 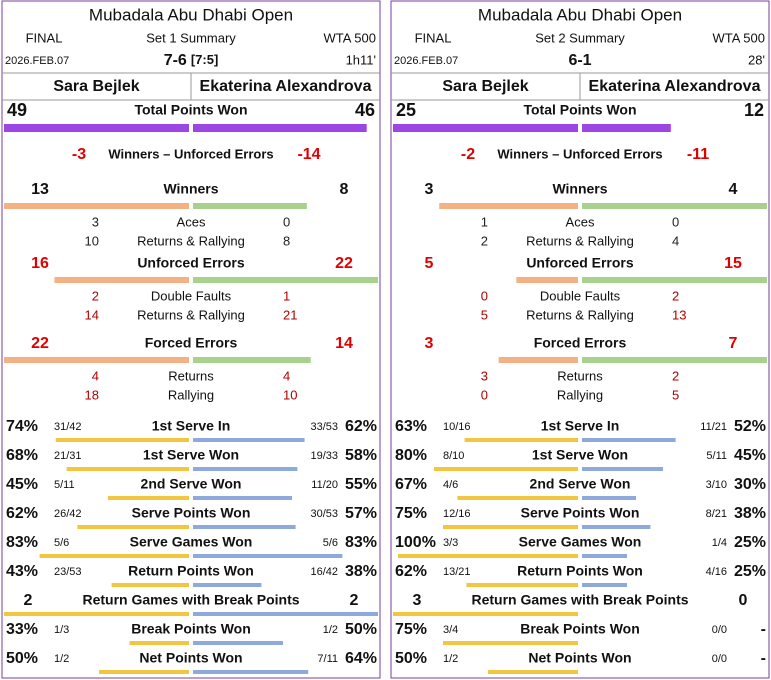 What do you see at coordinates (365, 110) in the screenshot?
I see `total-points-value: 46` at bounding box center [365, 110].